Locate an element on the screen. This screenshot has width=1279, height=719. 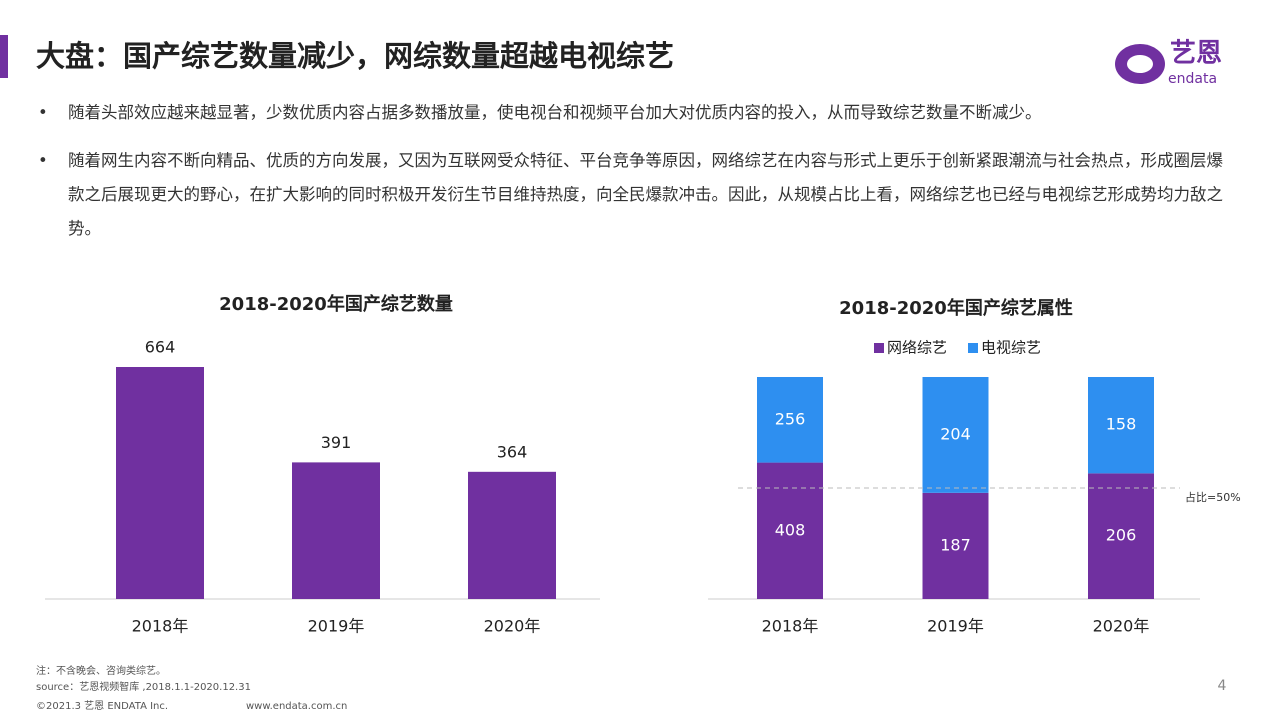
data-label: 408 is located at coordinates (790, 529).